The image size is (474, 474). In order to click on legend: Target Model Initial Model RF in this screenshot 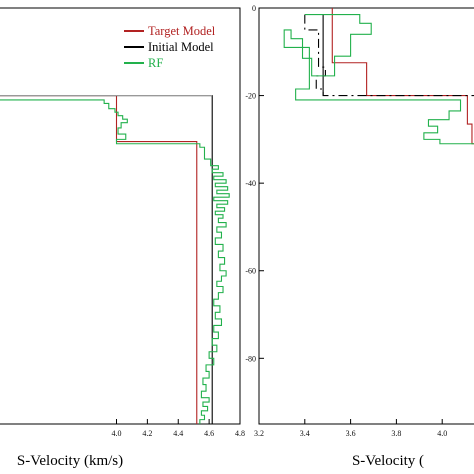, I will do `click(170, 47)`.